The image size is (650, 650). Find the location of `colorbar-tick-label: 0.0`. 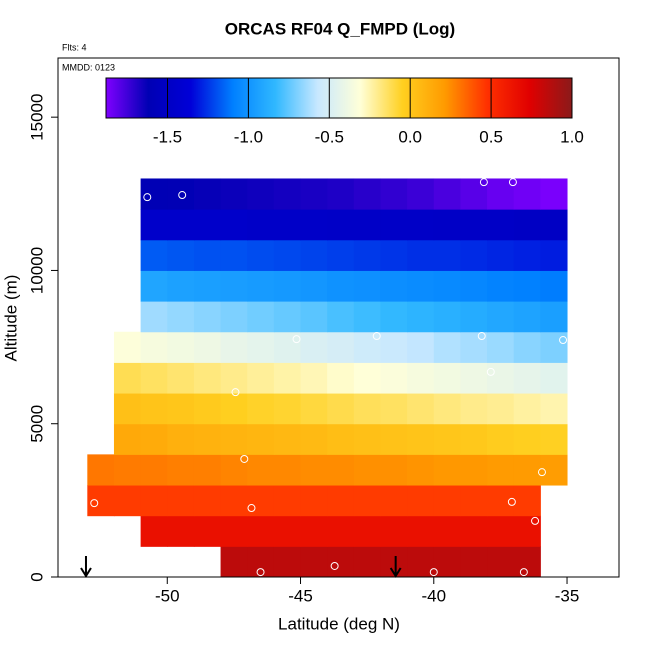

colorbar-tick-label: 0.0 is located at coordinates (410, 136).